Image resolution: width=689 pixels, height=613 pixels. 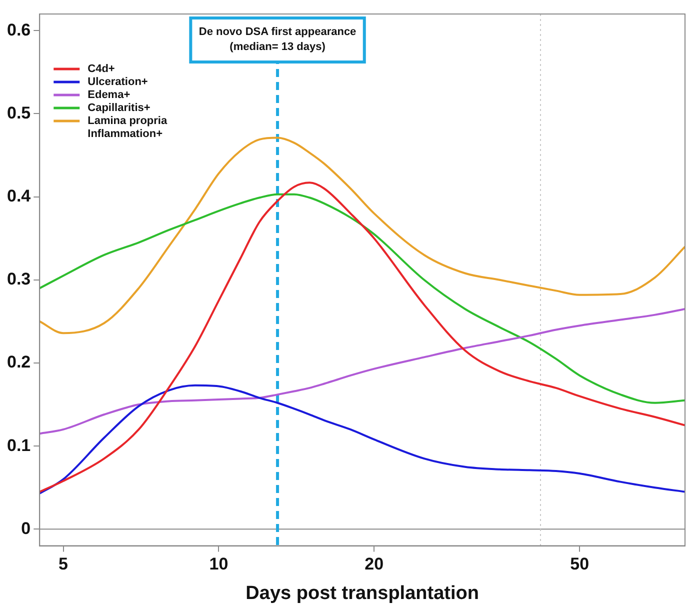 What do you see at coordinates (63, 564) in the screenshot?
I see `x-tick-label: 5` at bounding box center [63, 564].